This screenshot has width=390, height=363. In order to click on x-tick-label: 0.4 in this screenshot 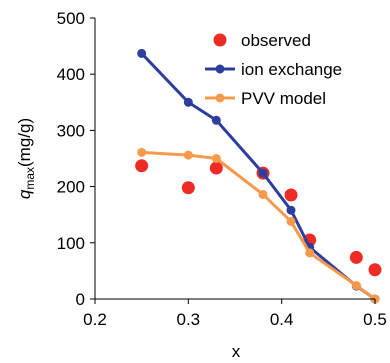, I will do `click(282, 319)`.